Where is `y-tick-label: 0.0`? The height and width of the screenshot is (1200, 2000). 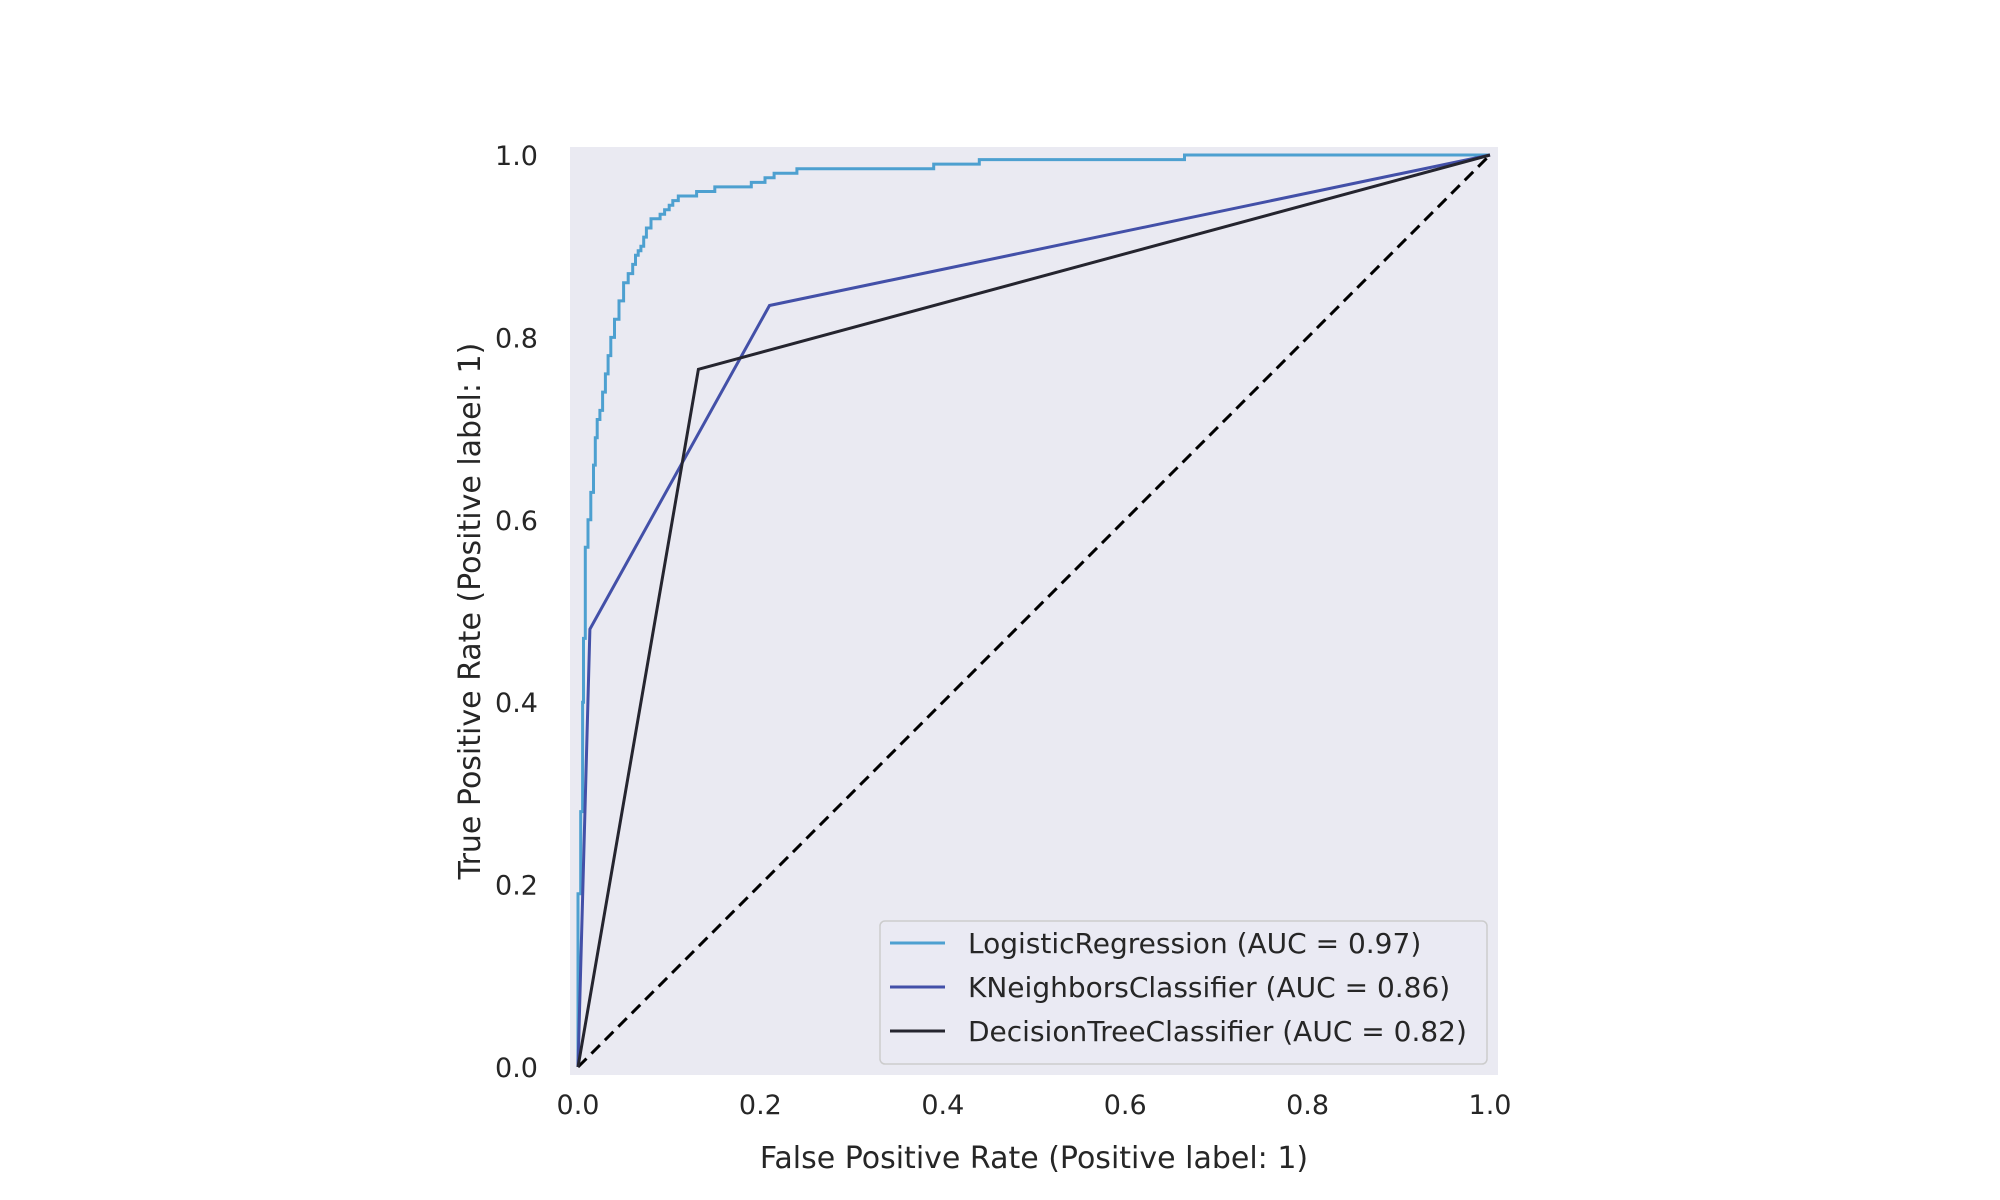 y-tick-label: 0.0 is located at coordinates (516, 1068).